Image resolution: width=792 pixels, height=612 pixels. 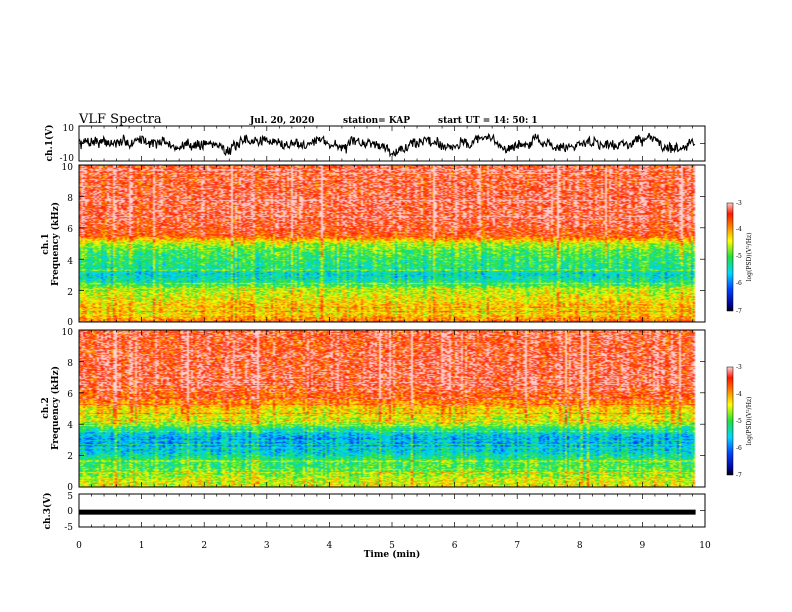 What do you see at coordinates (70, 323) in the screenshot?
I see `ch1-ytick-0: 0` at bounding box center [70, 323].